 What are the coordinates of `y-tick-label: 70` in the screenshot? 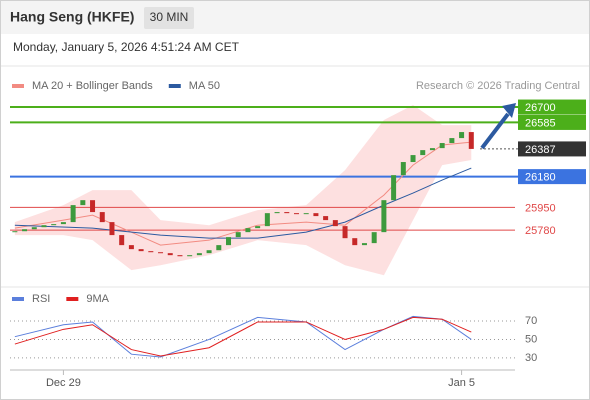 It's located at (531, 321).